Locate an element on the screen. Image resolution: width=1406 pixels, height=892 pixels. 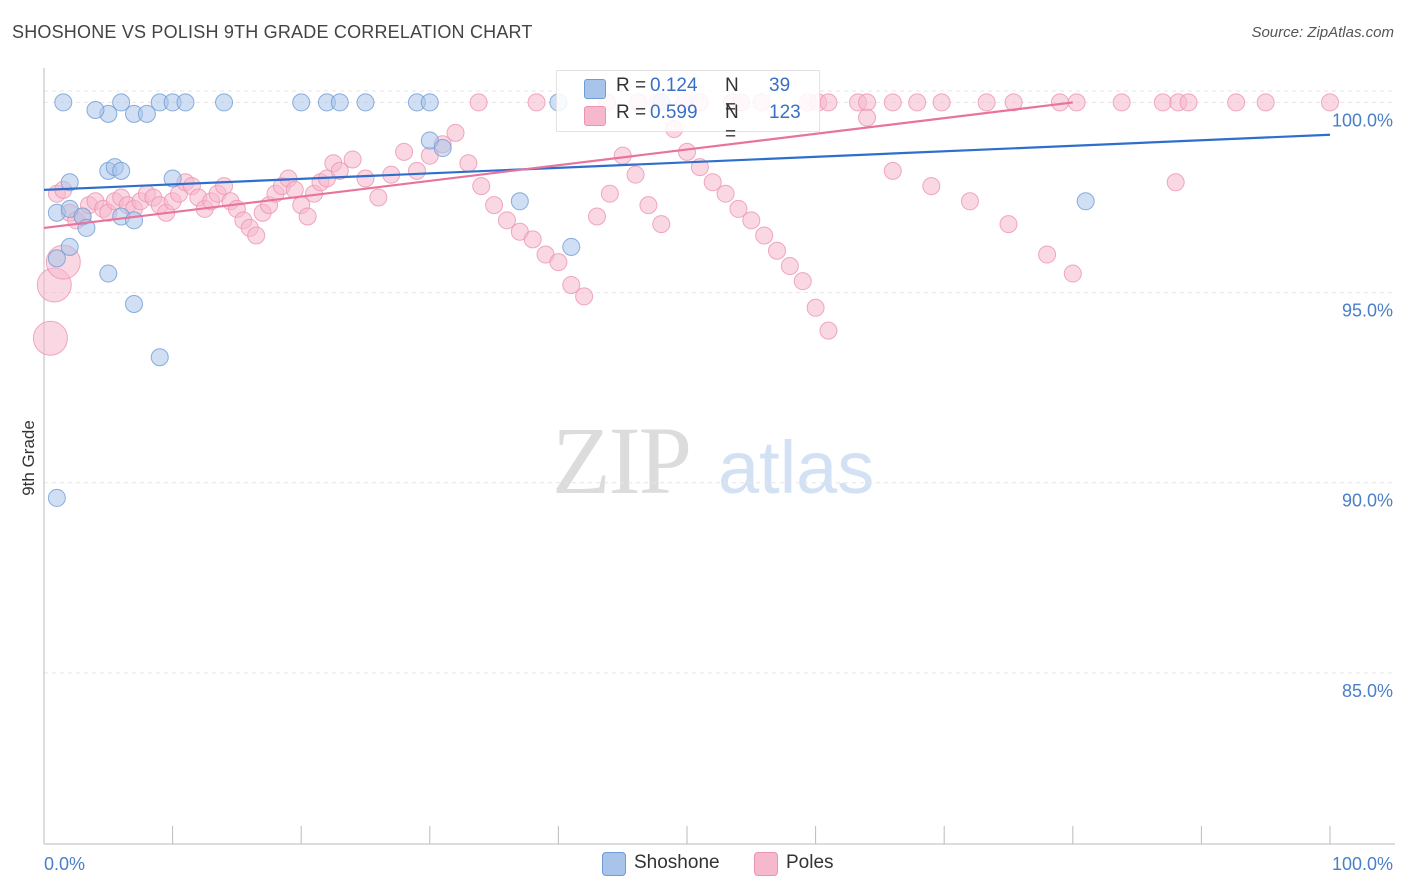
legend-stats: R = 0.124 N = 39 R = 0.599 N = 123 is located at coordinates (688, 107).